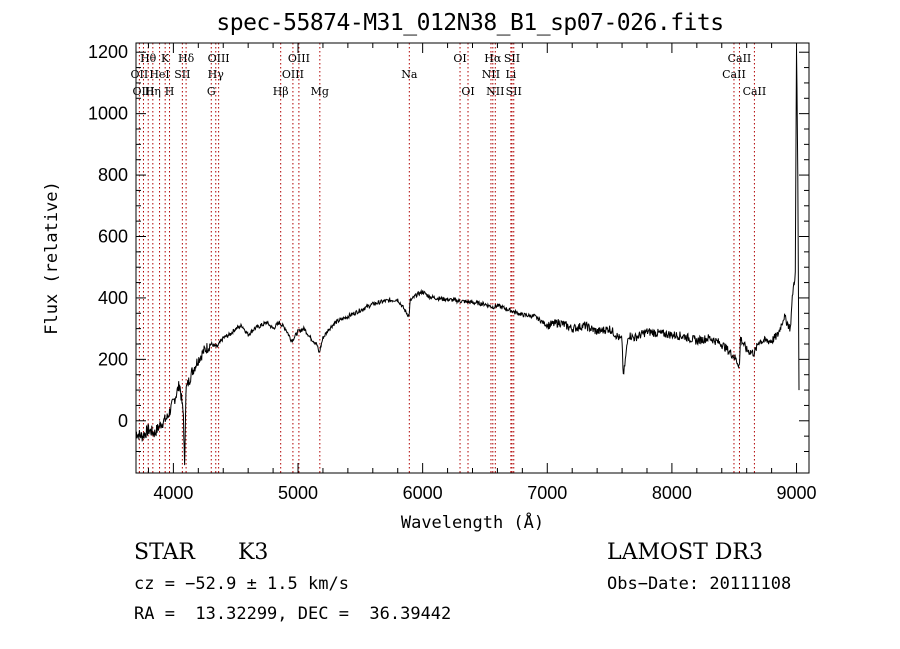 This screenshot has width=900, height=649. I want to click on line-label-27: CaII, so click(755, 91).